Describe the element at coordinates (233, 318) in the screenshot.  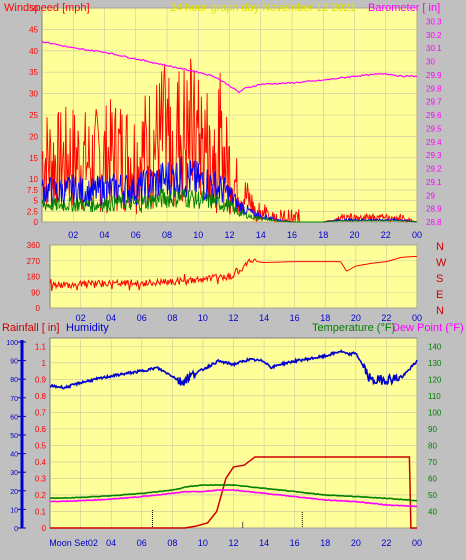
I see `direction-x-tick-label: 12` at that location.